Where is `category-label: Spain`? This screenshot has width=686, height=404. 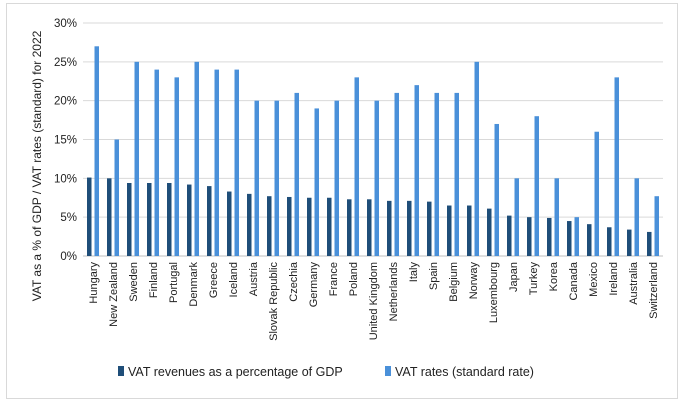
category-label: Spain is located at coordinates (434, 276).